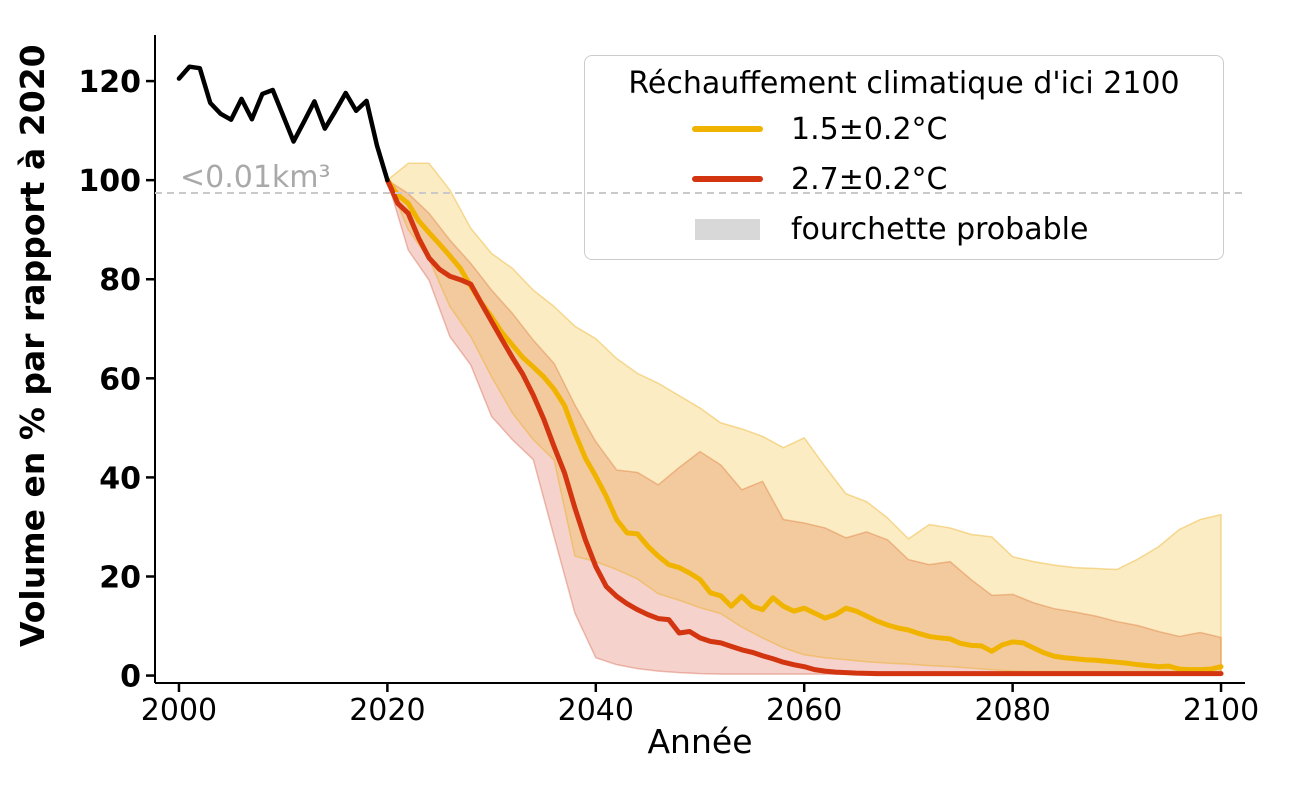 The width and height of the screenshot is (1300, 800). Describe the element at coordinates (700, 741) in the screenshot. I see `x-axis-label: Année` at that location.